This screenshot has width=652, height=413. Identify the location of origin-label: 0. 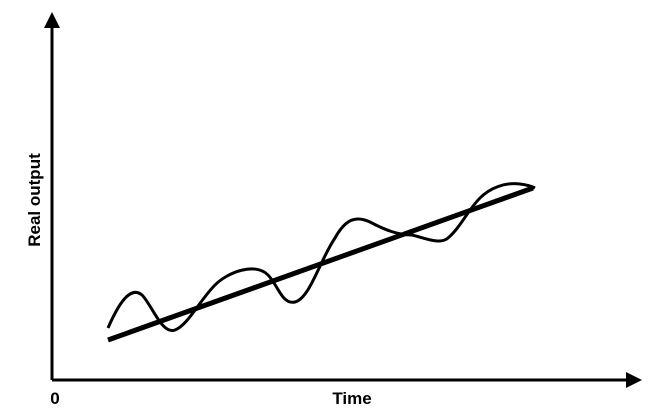
(54, 398).